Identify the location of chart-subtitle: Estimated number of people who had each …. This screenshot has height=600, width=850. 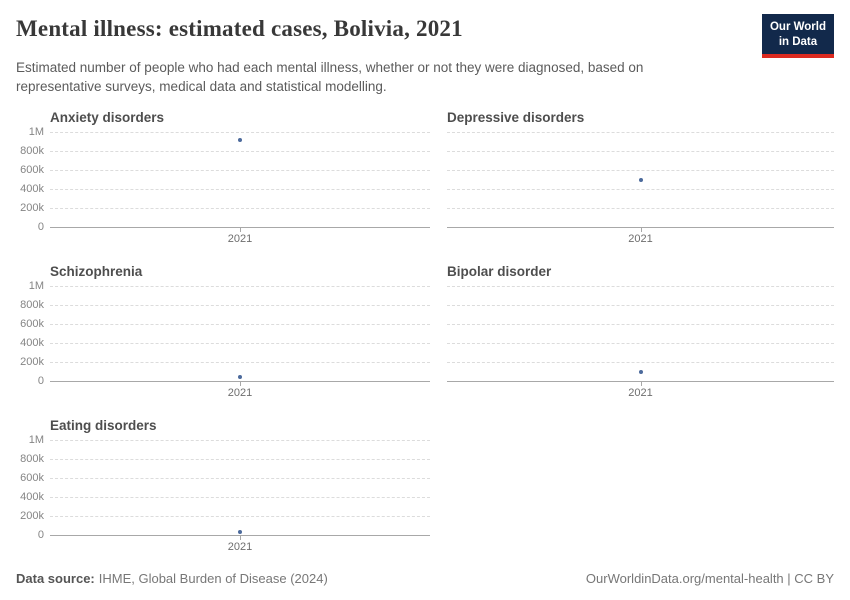
(330, 77).